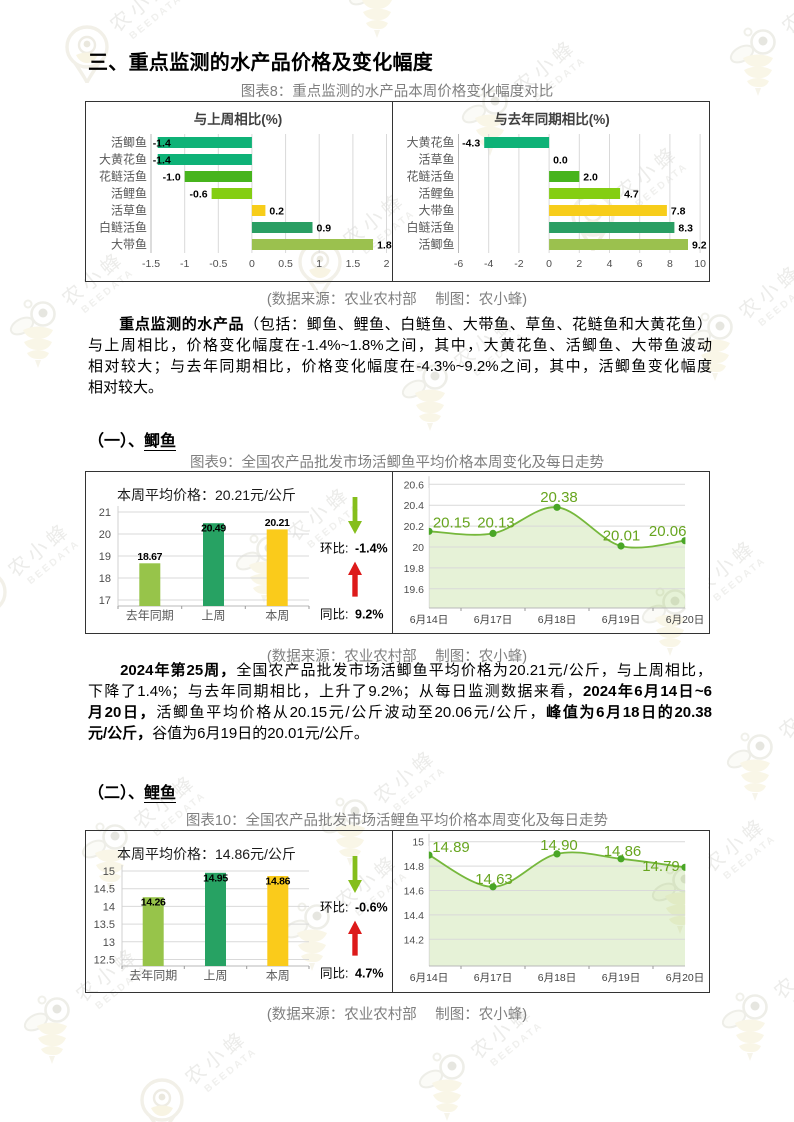  What do you see at coordinates (552, 119) in the screenshot?
I see `svg-text: 与去年同期相比(%)` at bounding box center [552, 119].